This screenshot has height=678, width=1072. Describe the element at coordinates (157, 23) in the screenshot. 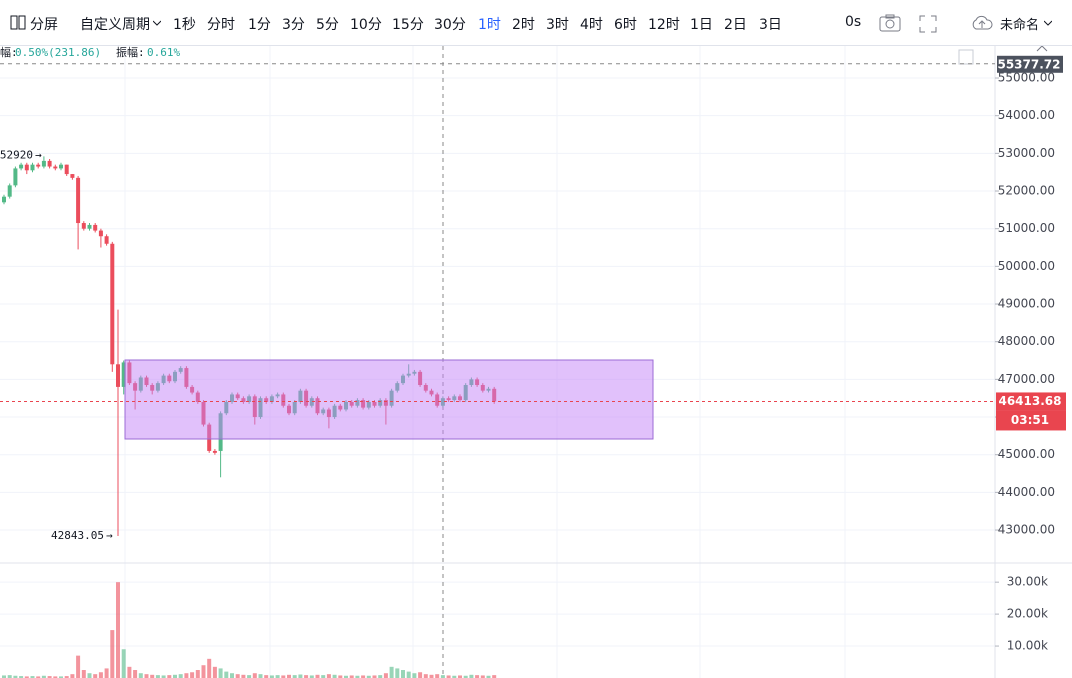

I see `chevron` at that location.